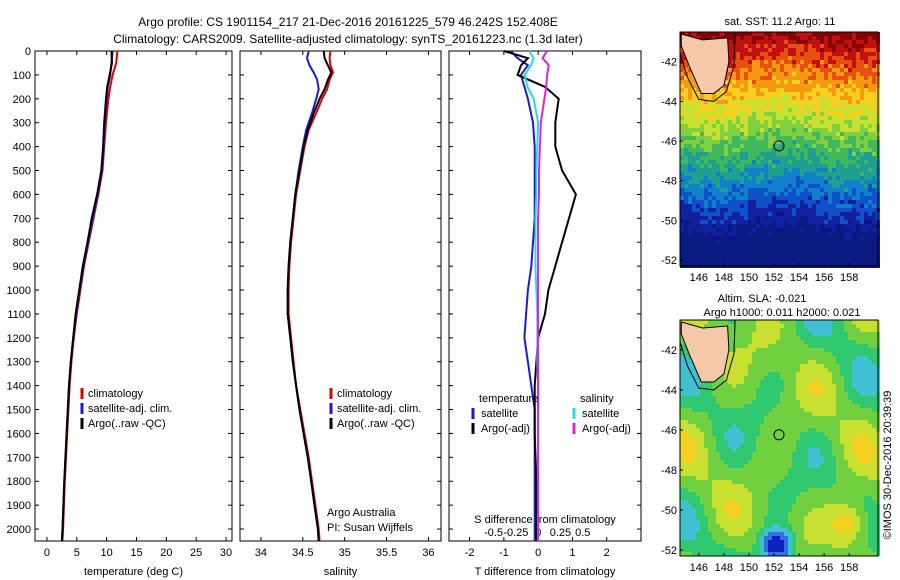 This screenshot has height=580, width=900. What do you see at coordinates (499, 414) in the screenshot?
I see `diff-legend-label: satellite` at bounding box center [499, 414].